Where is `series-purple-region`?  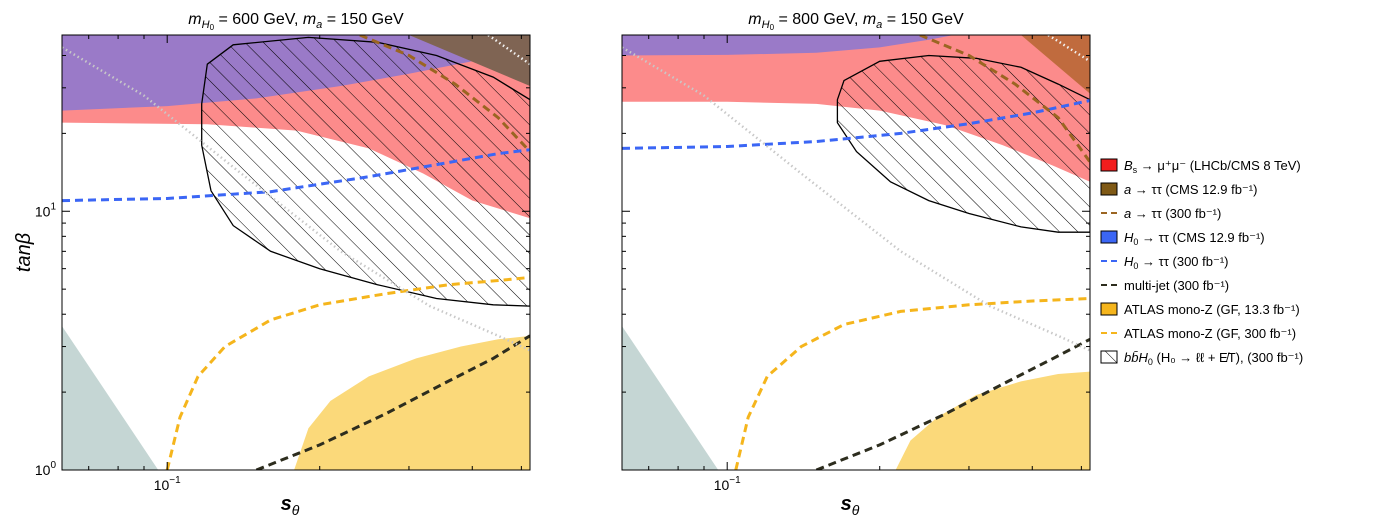
series-purple-region is located at coordinates (788, 45).